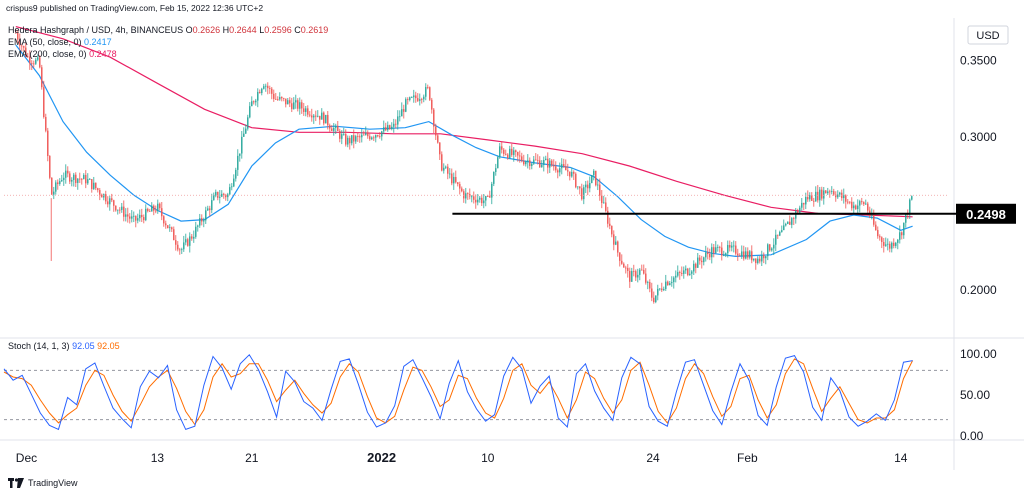  What do you see at coordinates (53, 483) in the screenshot?
I see `footer-brand-label: TradingView` at bounding box center [53, 483].